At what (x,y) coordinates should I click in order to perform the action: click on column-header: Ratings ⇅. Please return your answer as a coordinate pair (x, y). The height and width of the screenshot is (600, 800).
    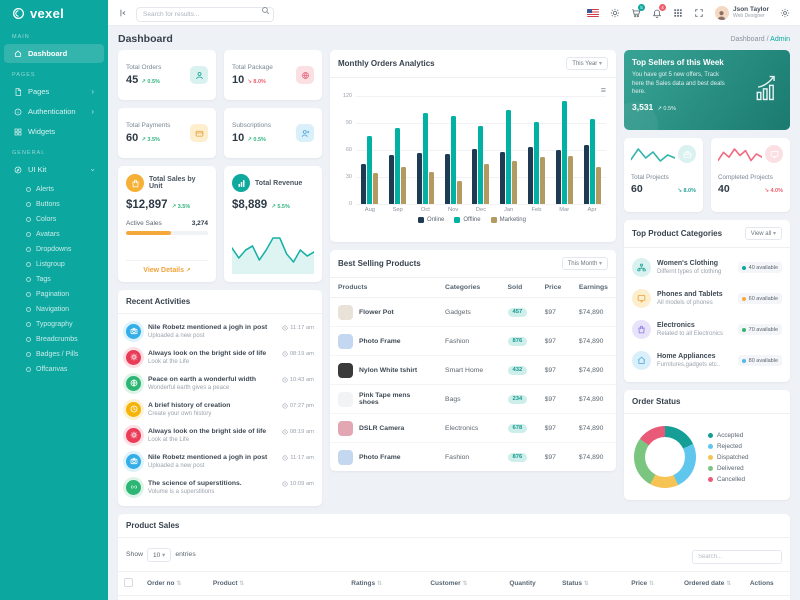
    Looking at the image, I should click on (385, 583).